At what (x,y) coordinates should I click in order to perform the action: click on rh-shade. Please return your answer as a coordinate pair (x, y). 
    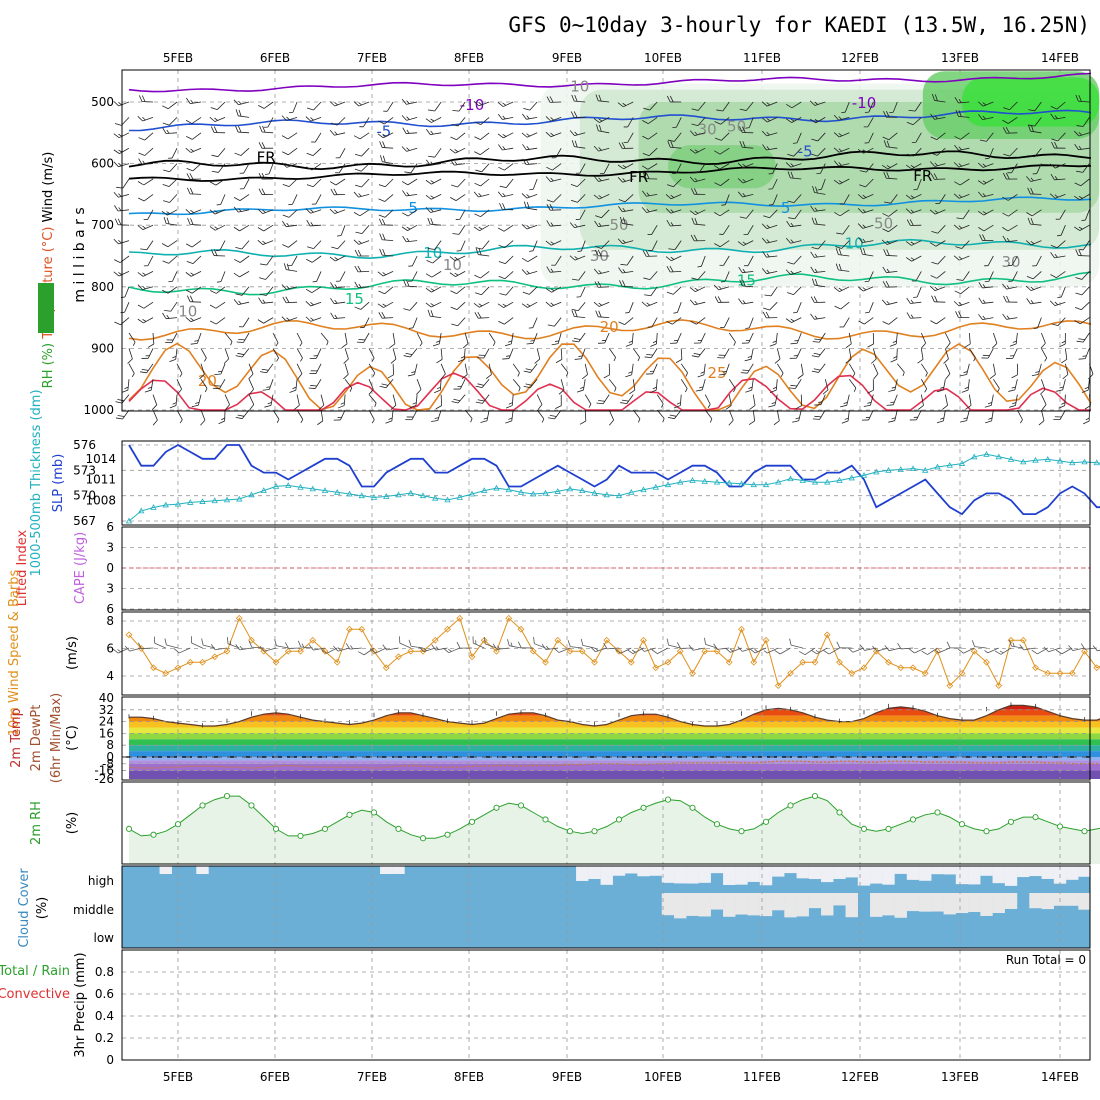
    Looking at the image, I should click on (722, 167).